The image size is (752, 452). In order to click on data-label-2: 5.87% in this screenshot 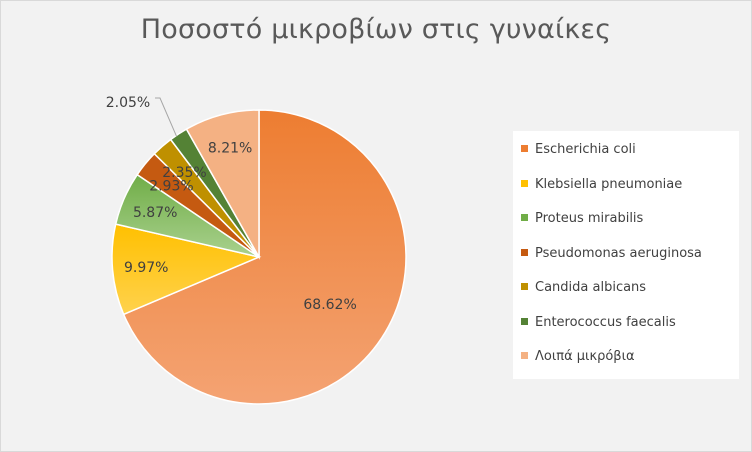, I will do `click(155, 213)`.